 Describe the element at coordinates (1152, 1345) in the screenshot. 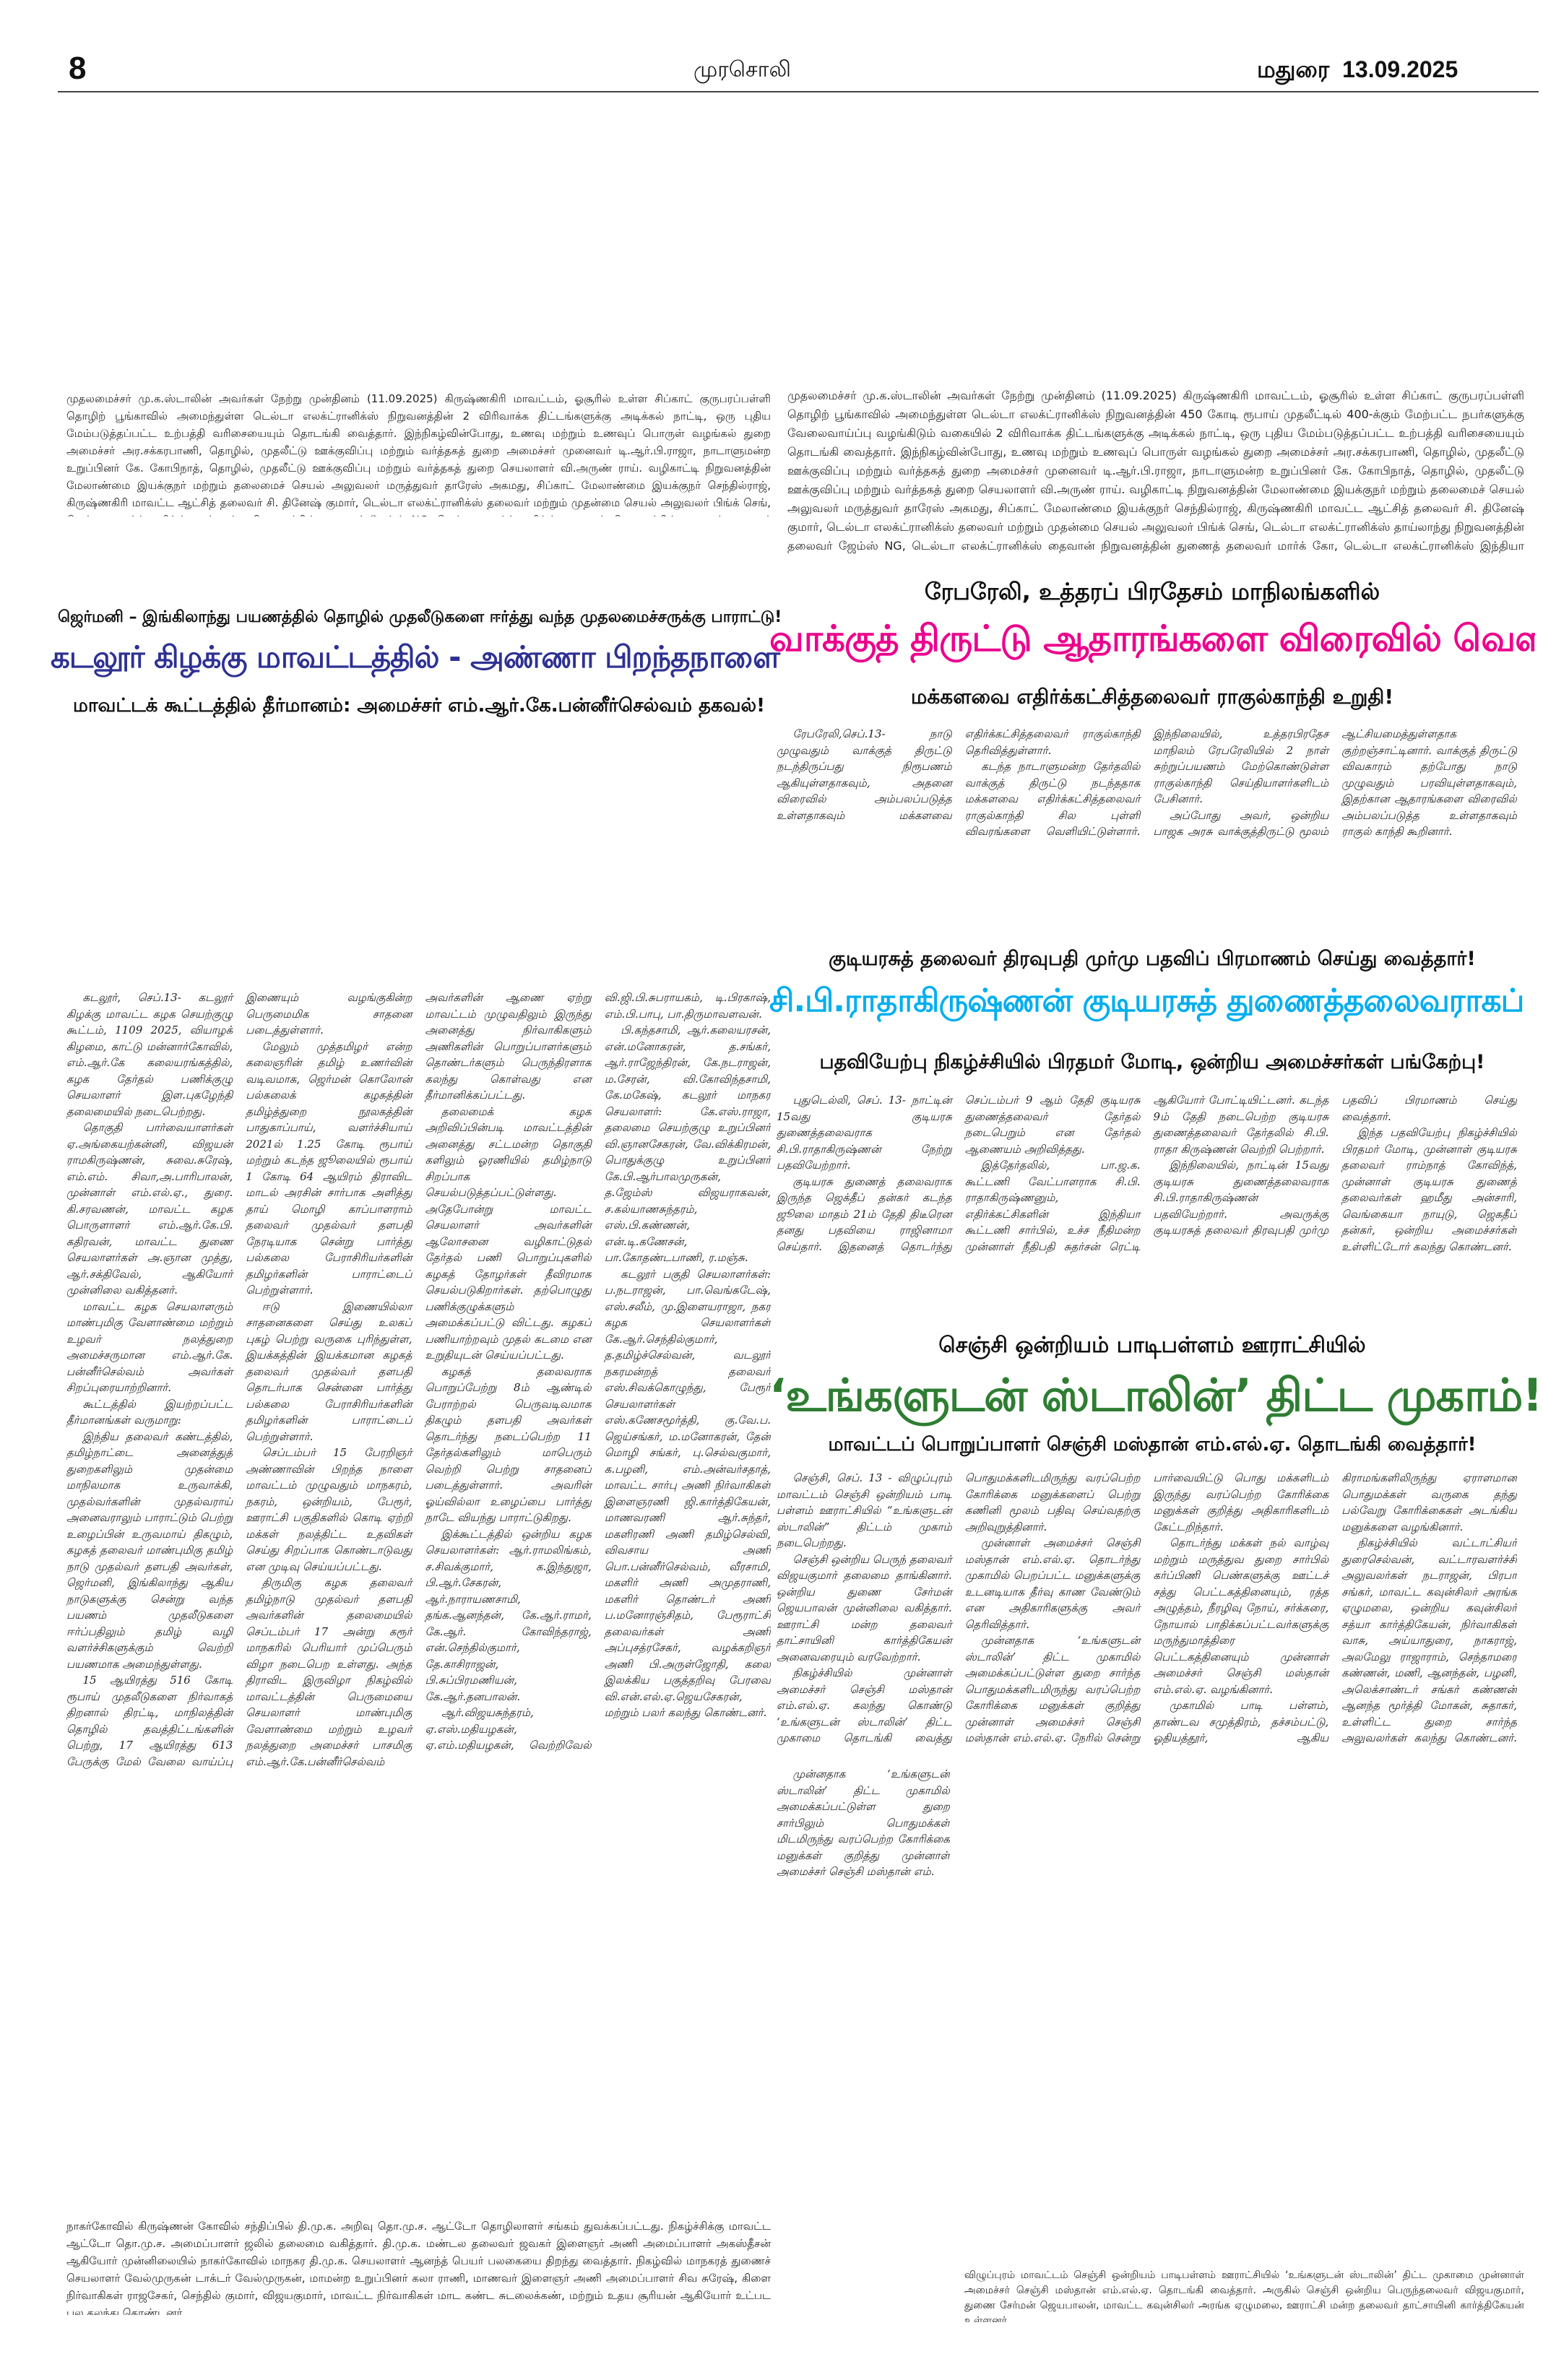

I see `senji-kicker: செஞ்சி ஒன்றியம் பாடிபள்ளம் ஊராட்சியில்` at that location.